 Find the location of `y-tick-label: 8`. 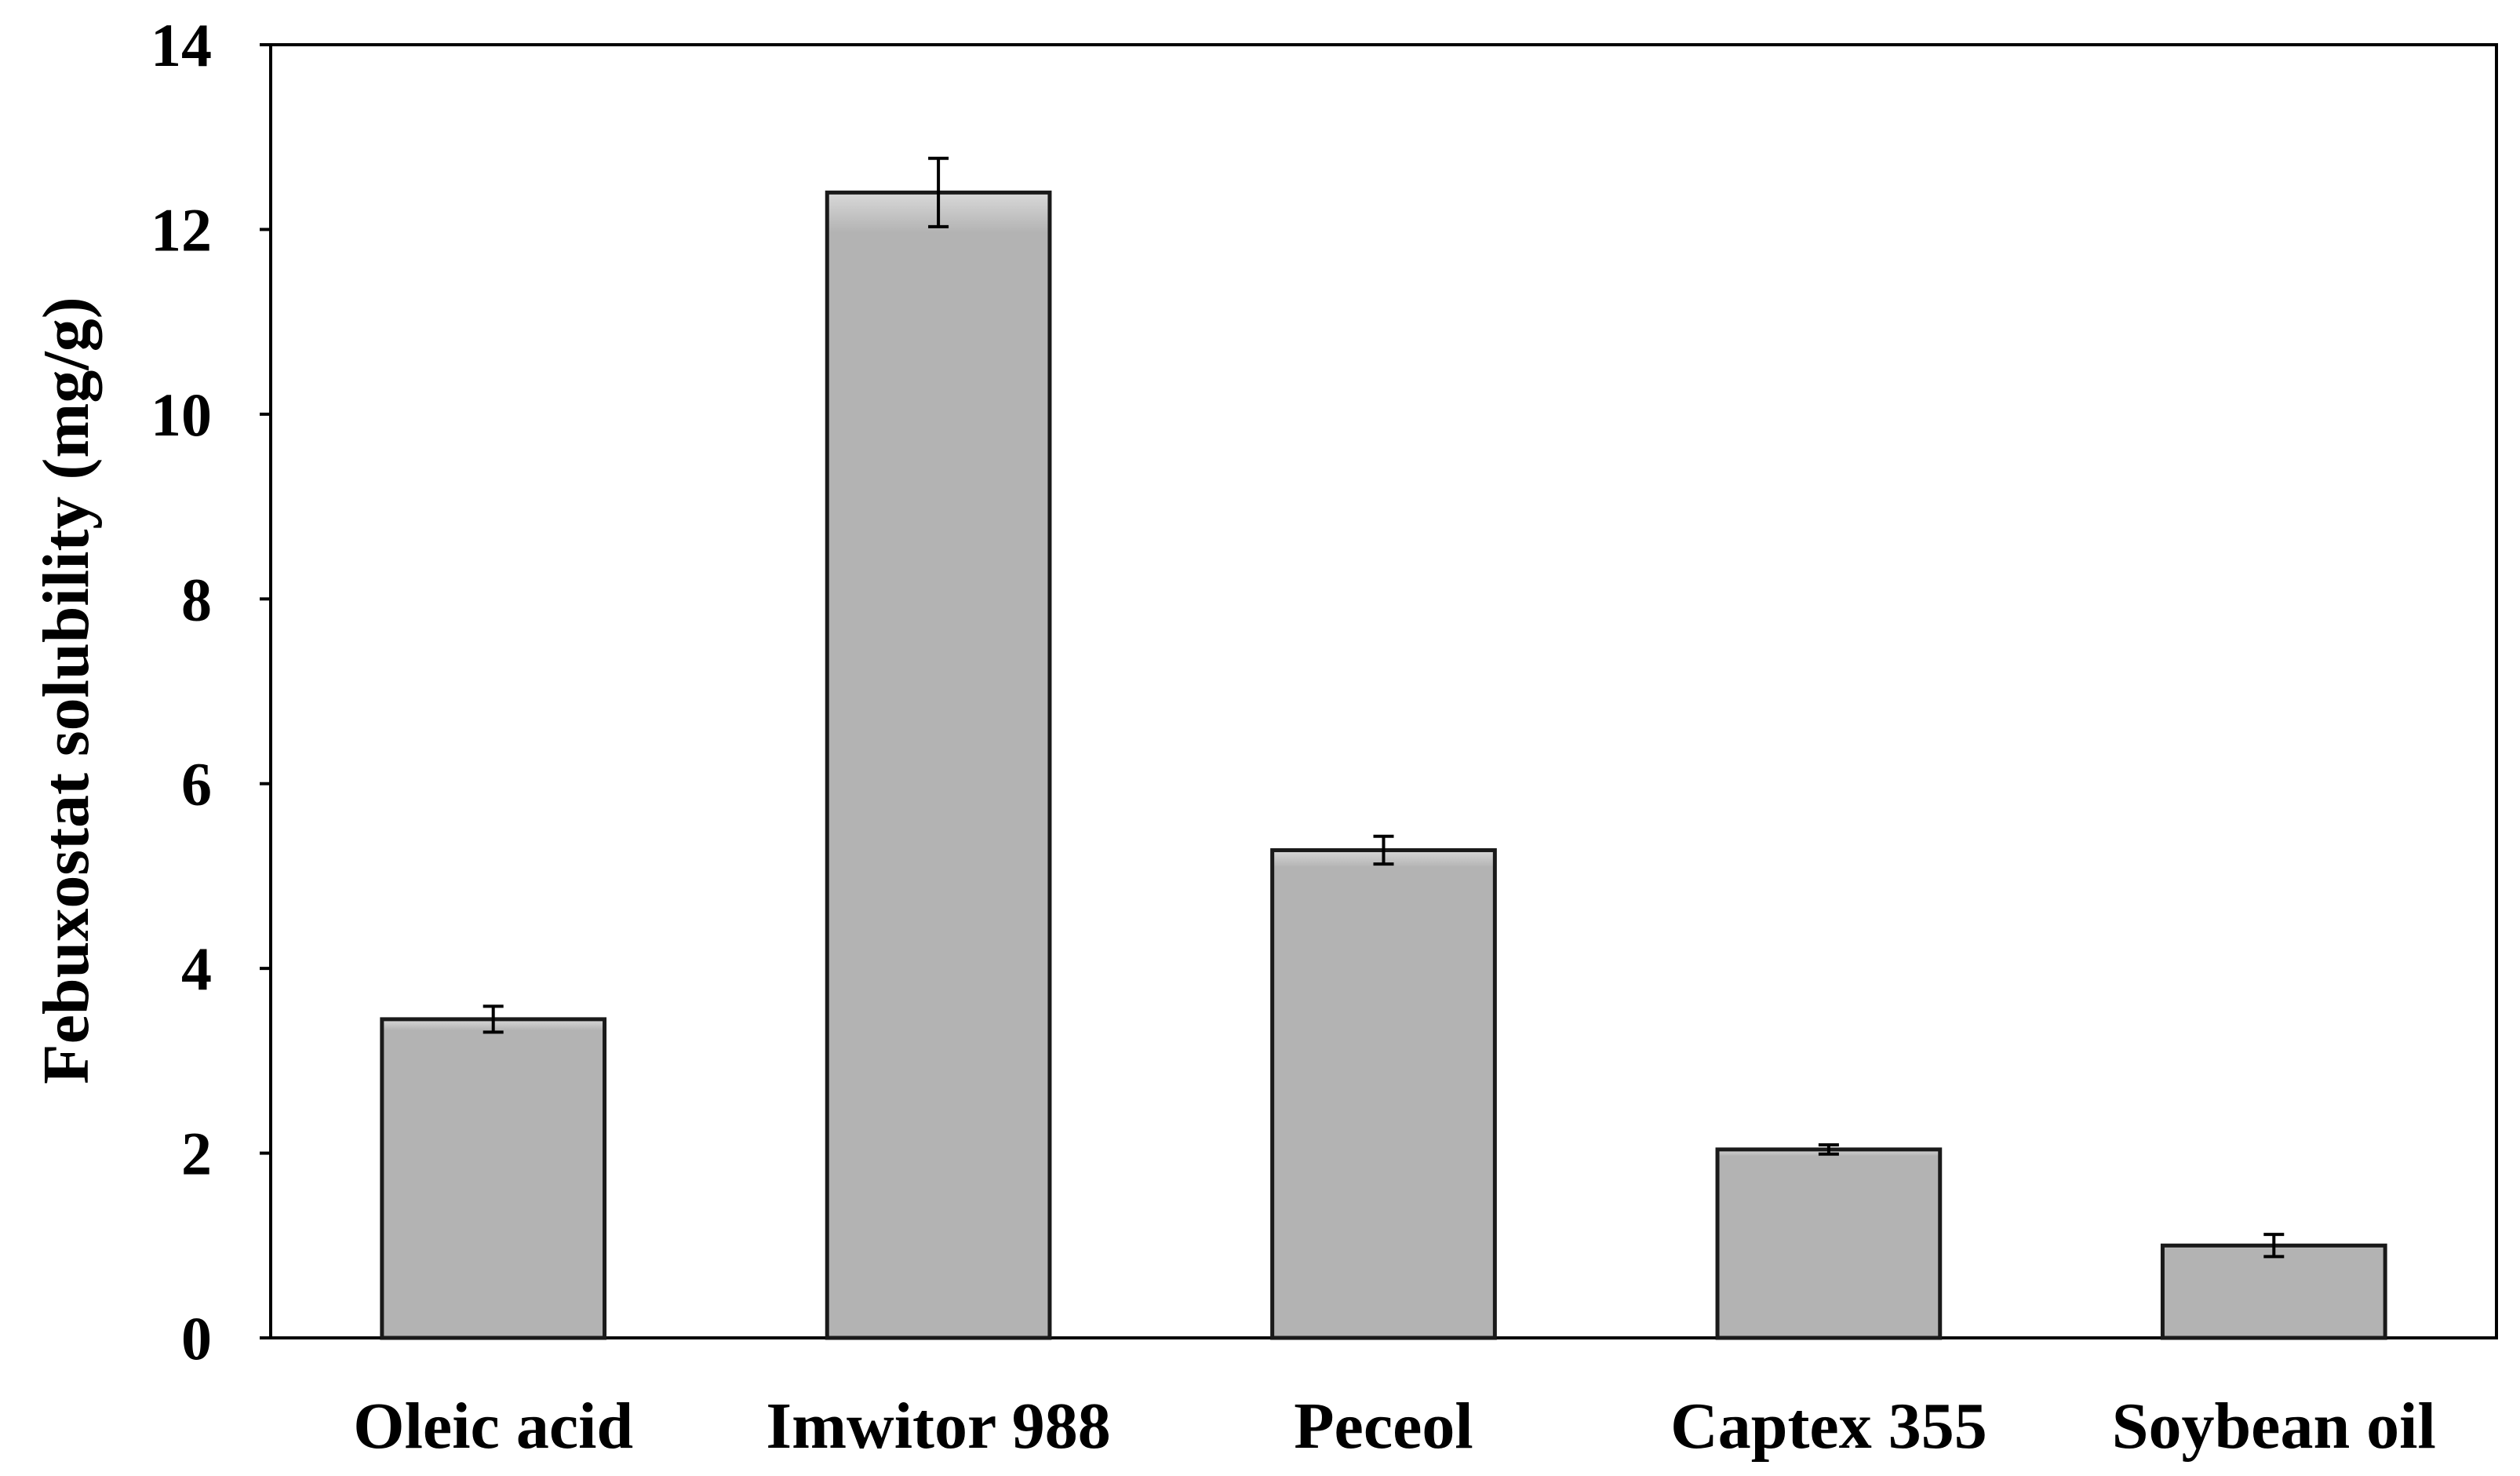

y-tick-label: 8 is located at coordinates (196, 599).